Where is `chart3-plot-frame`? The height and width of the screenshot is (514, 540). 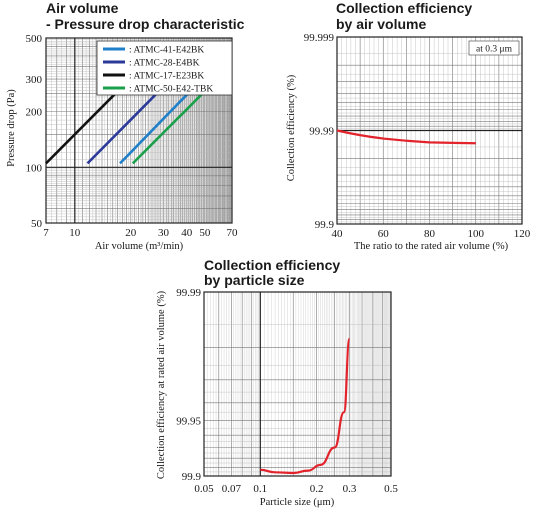 chart3-plot-frame is located at coordinates (297, 384).